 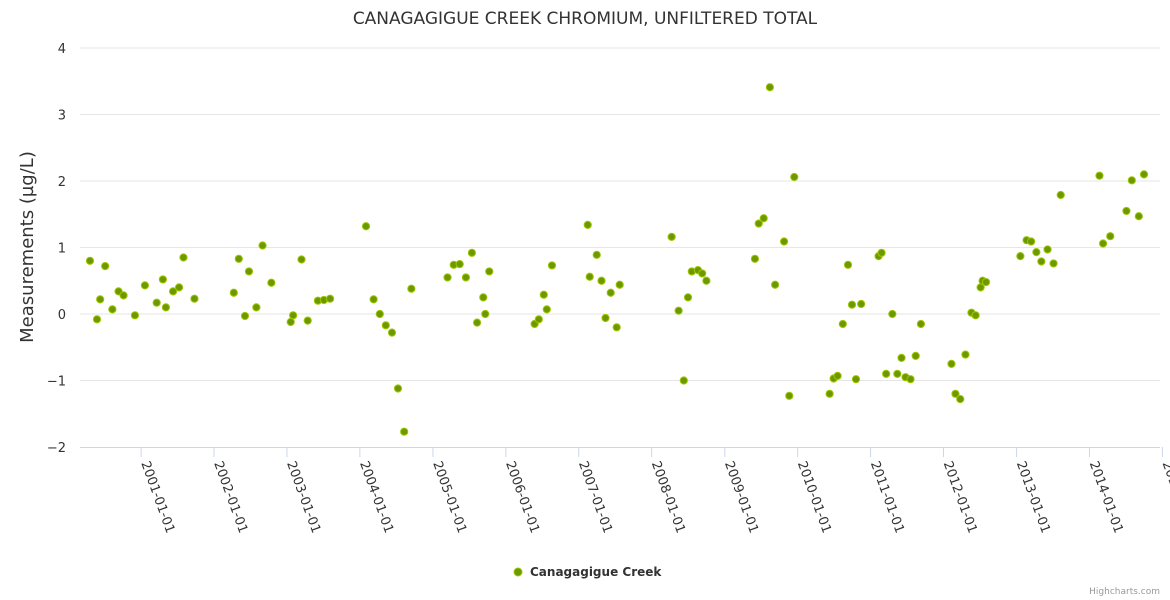 What do you see at coordinates (1124, 592) in the screenshot?
I see `credits-link: Highcharts.com` at bounding box center [1124, 592].